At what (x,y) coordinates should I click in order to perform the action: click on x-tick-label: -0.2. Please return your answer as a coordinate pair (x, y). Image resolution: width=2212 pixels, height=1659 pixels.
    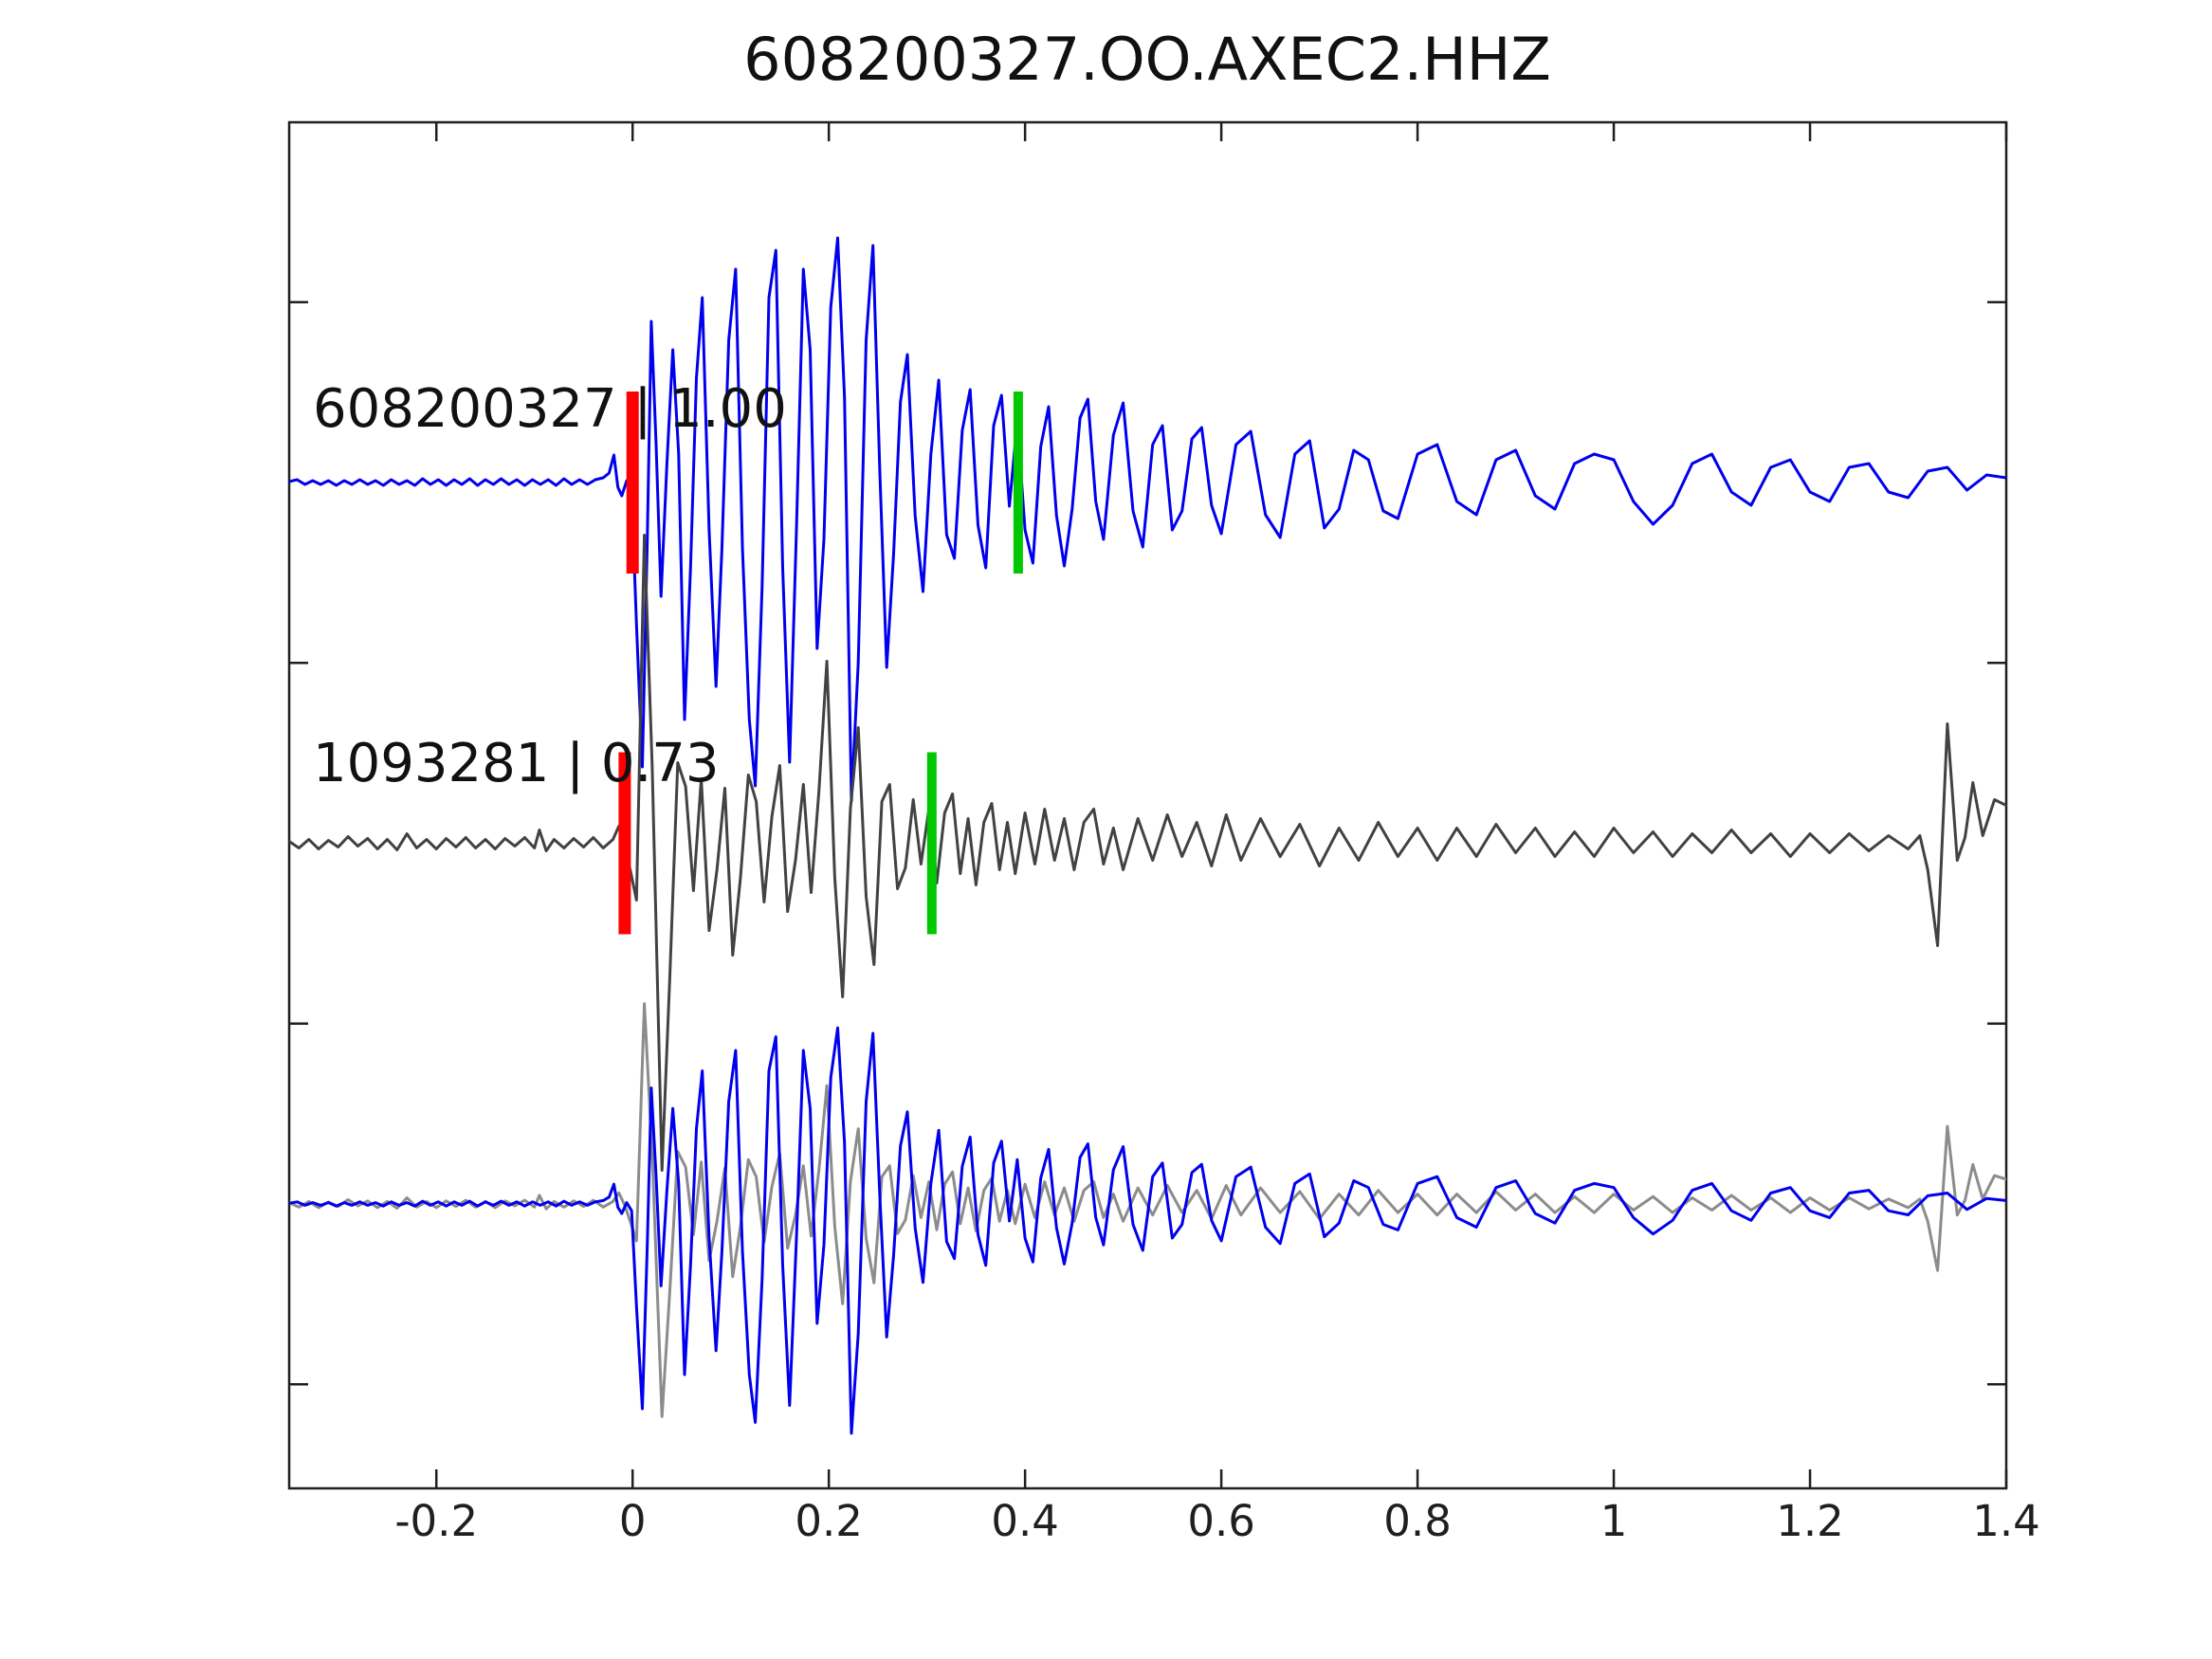
    Looking at the image, I should click on (436, 1521).